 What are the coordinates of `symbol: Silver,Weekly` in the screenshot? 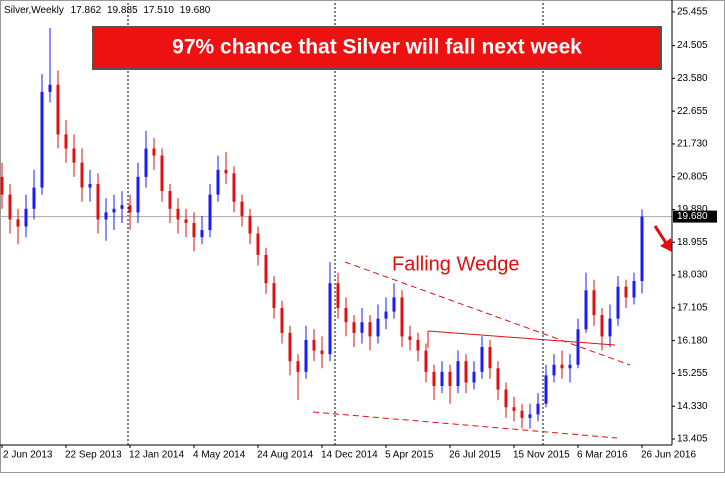 It's located at (34, 10).